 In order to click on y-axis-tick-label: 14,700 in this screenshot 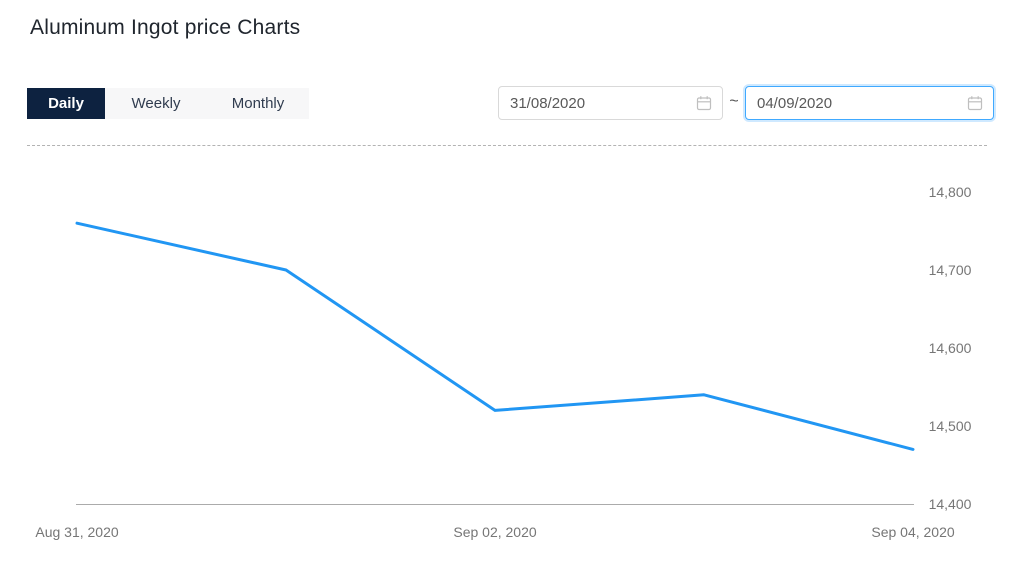, I will do `click(950, 270)`.